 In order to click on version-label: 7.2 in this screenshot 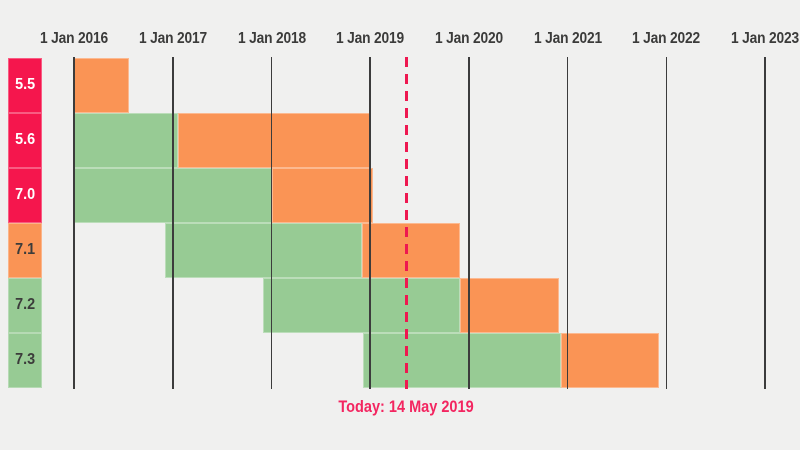, I will do `click(25, 305)`.